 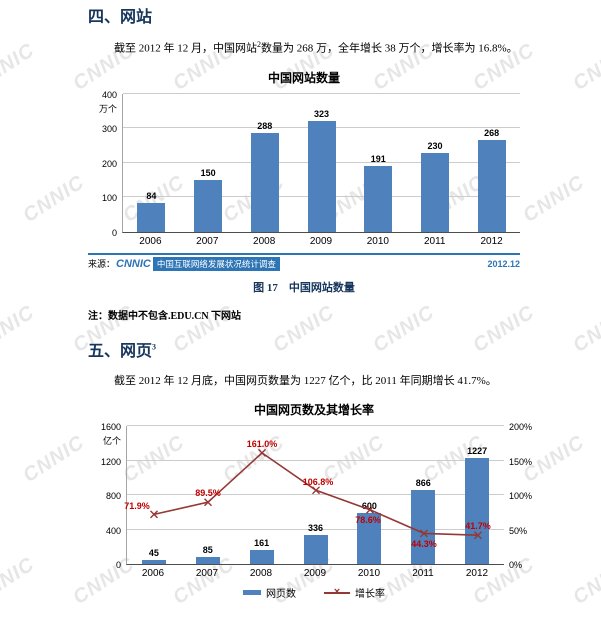 What do you see at coordinates (378, 159) in the screenshot?
I see `bar-value-label: 191` at bounding box center [378, 159].